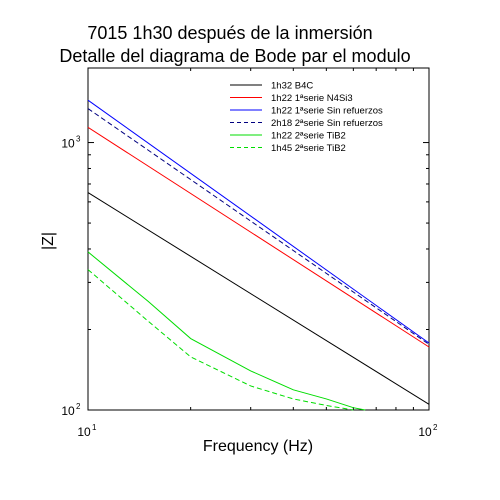 The image size is (500, 500). What do you see at coordinates (327, 111) in the screenshot?
I see `legend-label-3: 1h22 1ªserie Sin refuerzos` at bounding box center [327, 111].